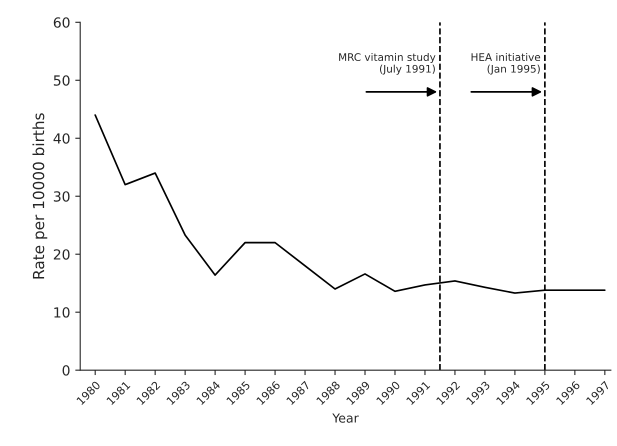 The image size is (617, 446). What do you see at coordinates (40, 195) in the screenshot?
I see `y-axis-title: Rate per 10000 births` at bounding box center [40, 195].